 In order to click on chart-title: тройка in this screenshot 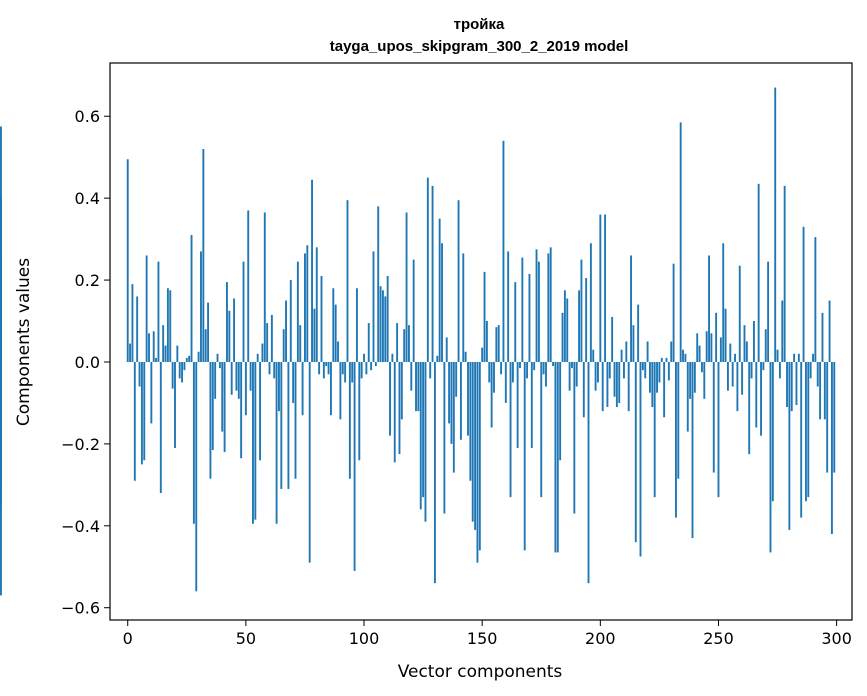, I will do `click(479, 24)`.